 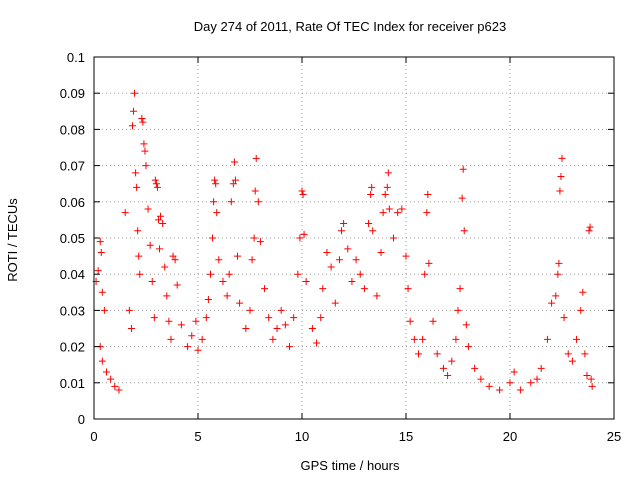 I want to click on y-tick-label: 0.04, so click(x=72, y=274).